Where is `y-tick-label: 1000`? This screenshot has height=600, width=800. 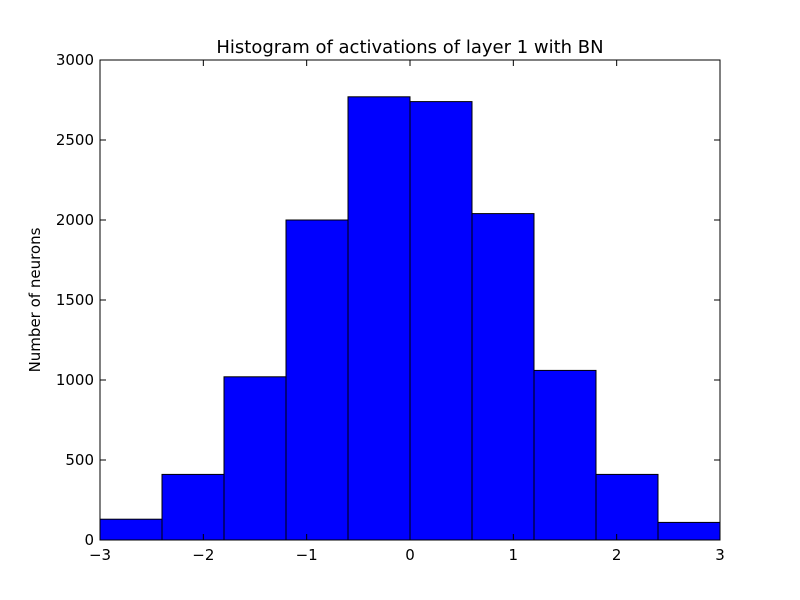
y-tick-label: 1000 is located at coordinates (75, 380).